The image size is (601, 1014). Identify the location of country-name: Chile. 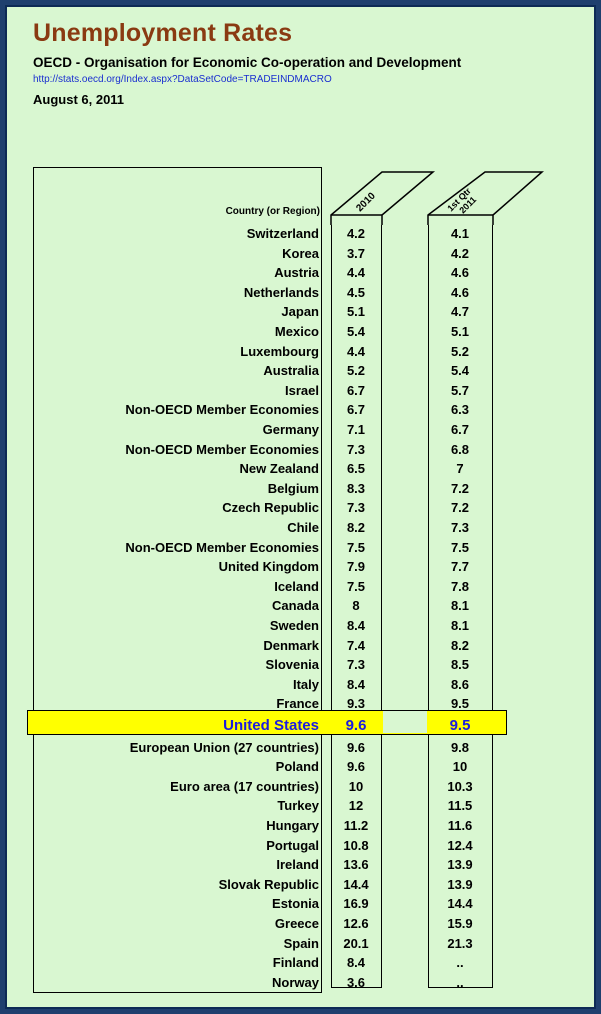
(303, 527).